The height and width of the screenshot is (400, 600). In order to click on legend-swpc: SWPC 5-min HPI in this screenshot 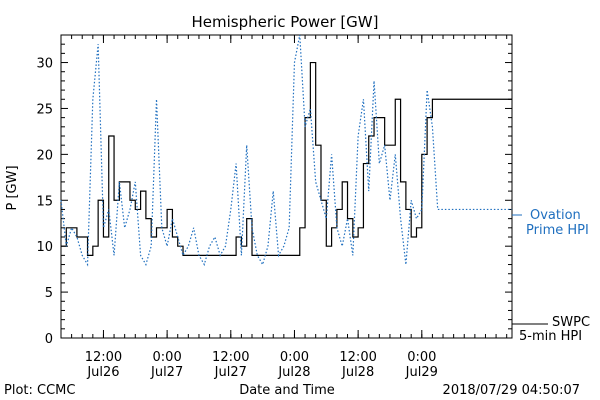, I will do `click(551, 329)`.